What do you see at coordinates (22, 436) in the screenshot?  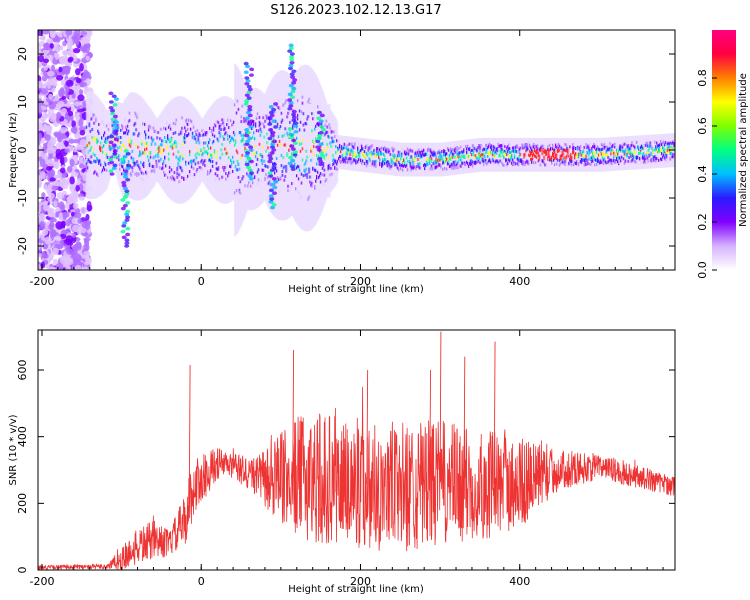 I see `y-tick-label: 400` at bounding box center [22, 436].